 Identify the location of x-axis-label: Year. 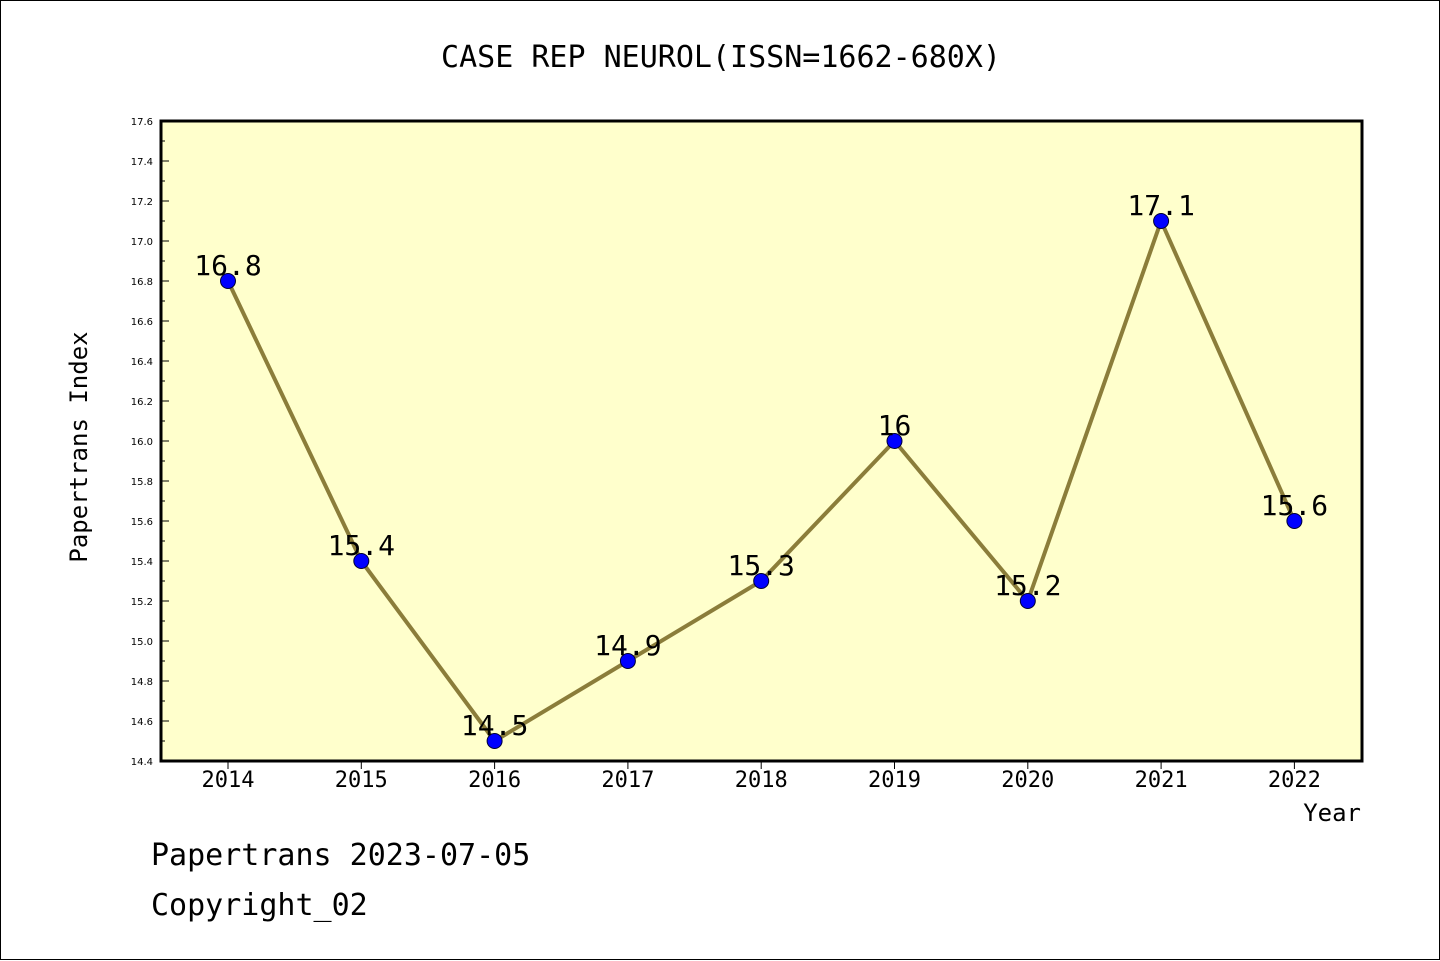
(1332, 813).